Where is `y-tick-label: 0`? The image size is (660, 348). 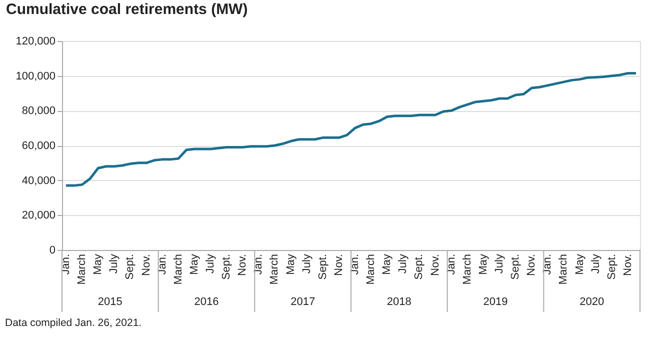 y-tick-label: 0 is located at coordinates (52, 250).